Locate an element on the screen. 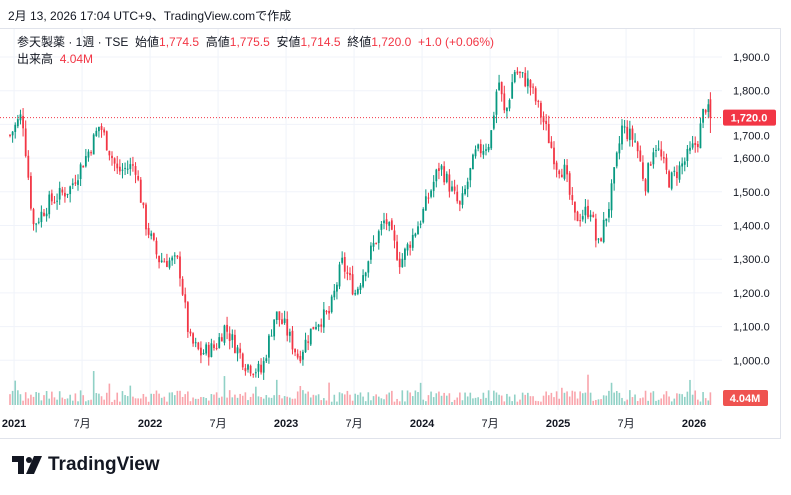 This screenshot has height=495, width=791. last-volume-badge is located at coordinates (745, 398).